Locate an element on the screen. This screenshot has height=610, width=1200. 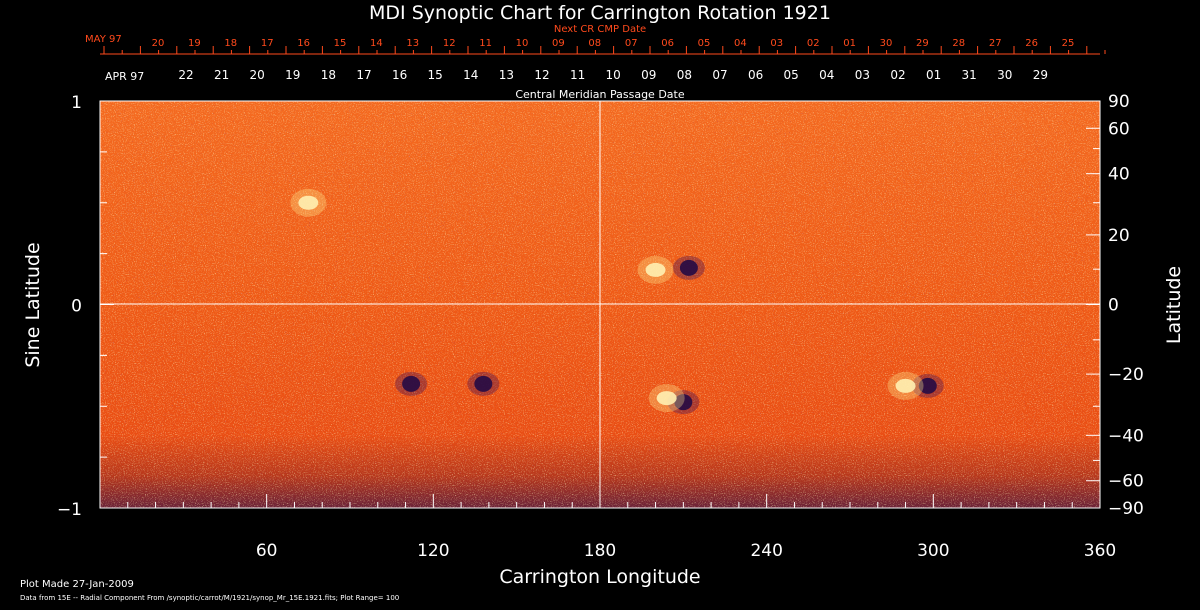
y-left-tick-label: −1 is located at coordinates (69, 510).